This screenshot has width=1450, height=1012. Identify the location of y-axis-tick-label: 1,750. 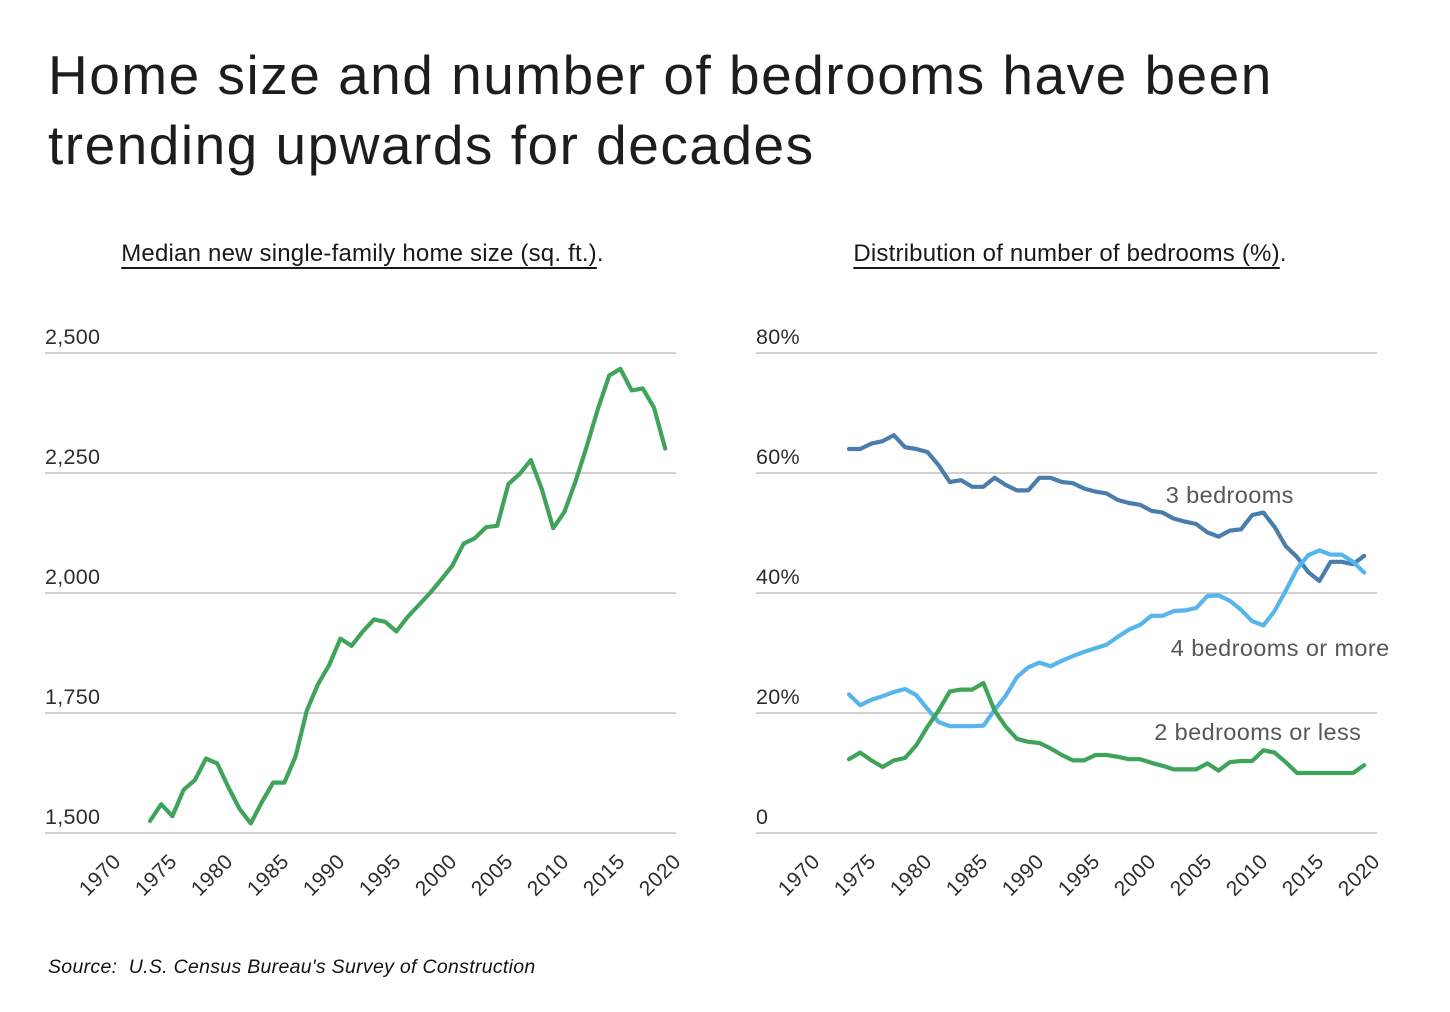
(72, 697).